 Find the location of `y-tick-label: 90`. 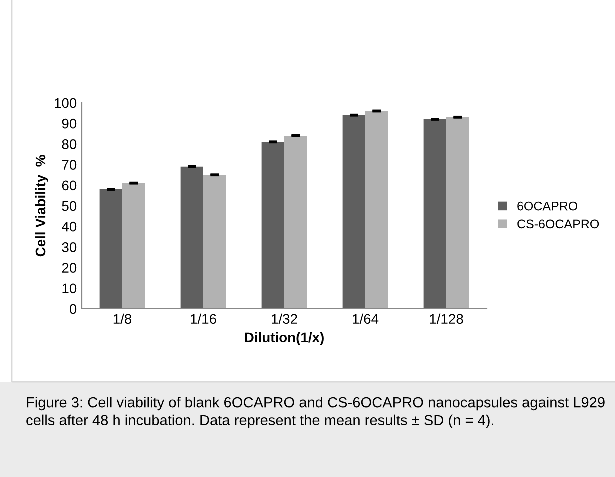

y-tick-label: 90 is located at coordinates (69, 123).